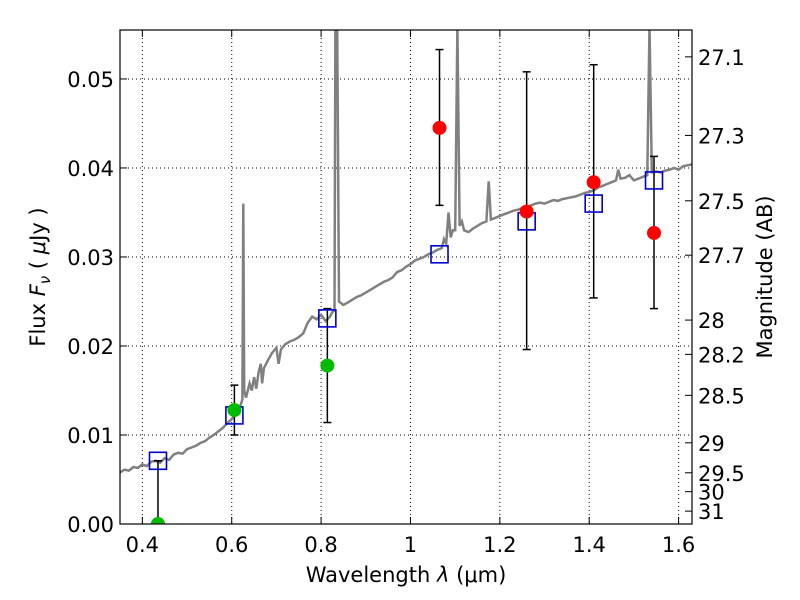 The image size is (800, 600). What do you see at coordinates (711, 493) in the screenshot?
I see `y2-tick-label: 30` at bounding box center [711, 493].